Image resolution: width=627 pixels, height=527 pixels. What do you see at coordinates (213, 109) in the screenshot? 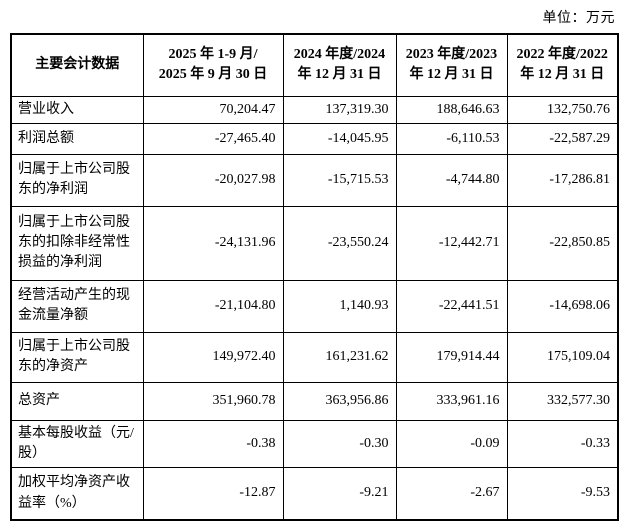
I see `cell-value: 70,204.47` at bounding box center [213, 109].